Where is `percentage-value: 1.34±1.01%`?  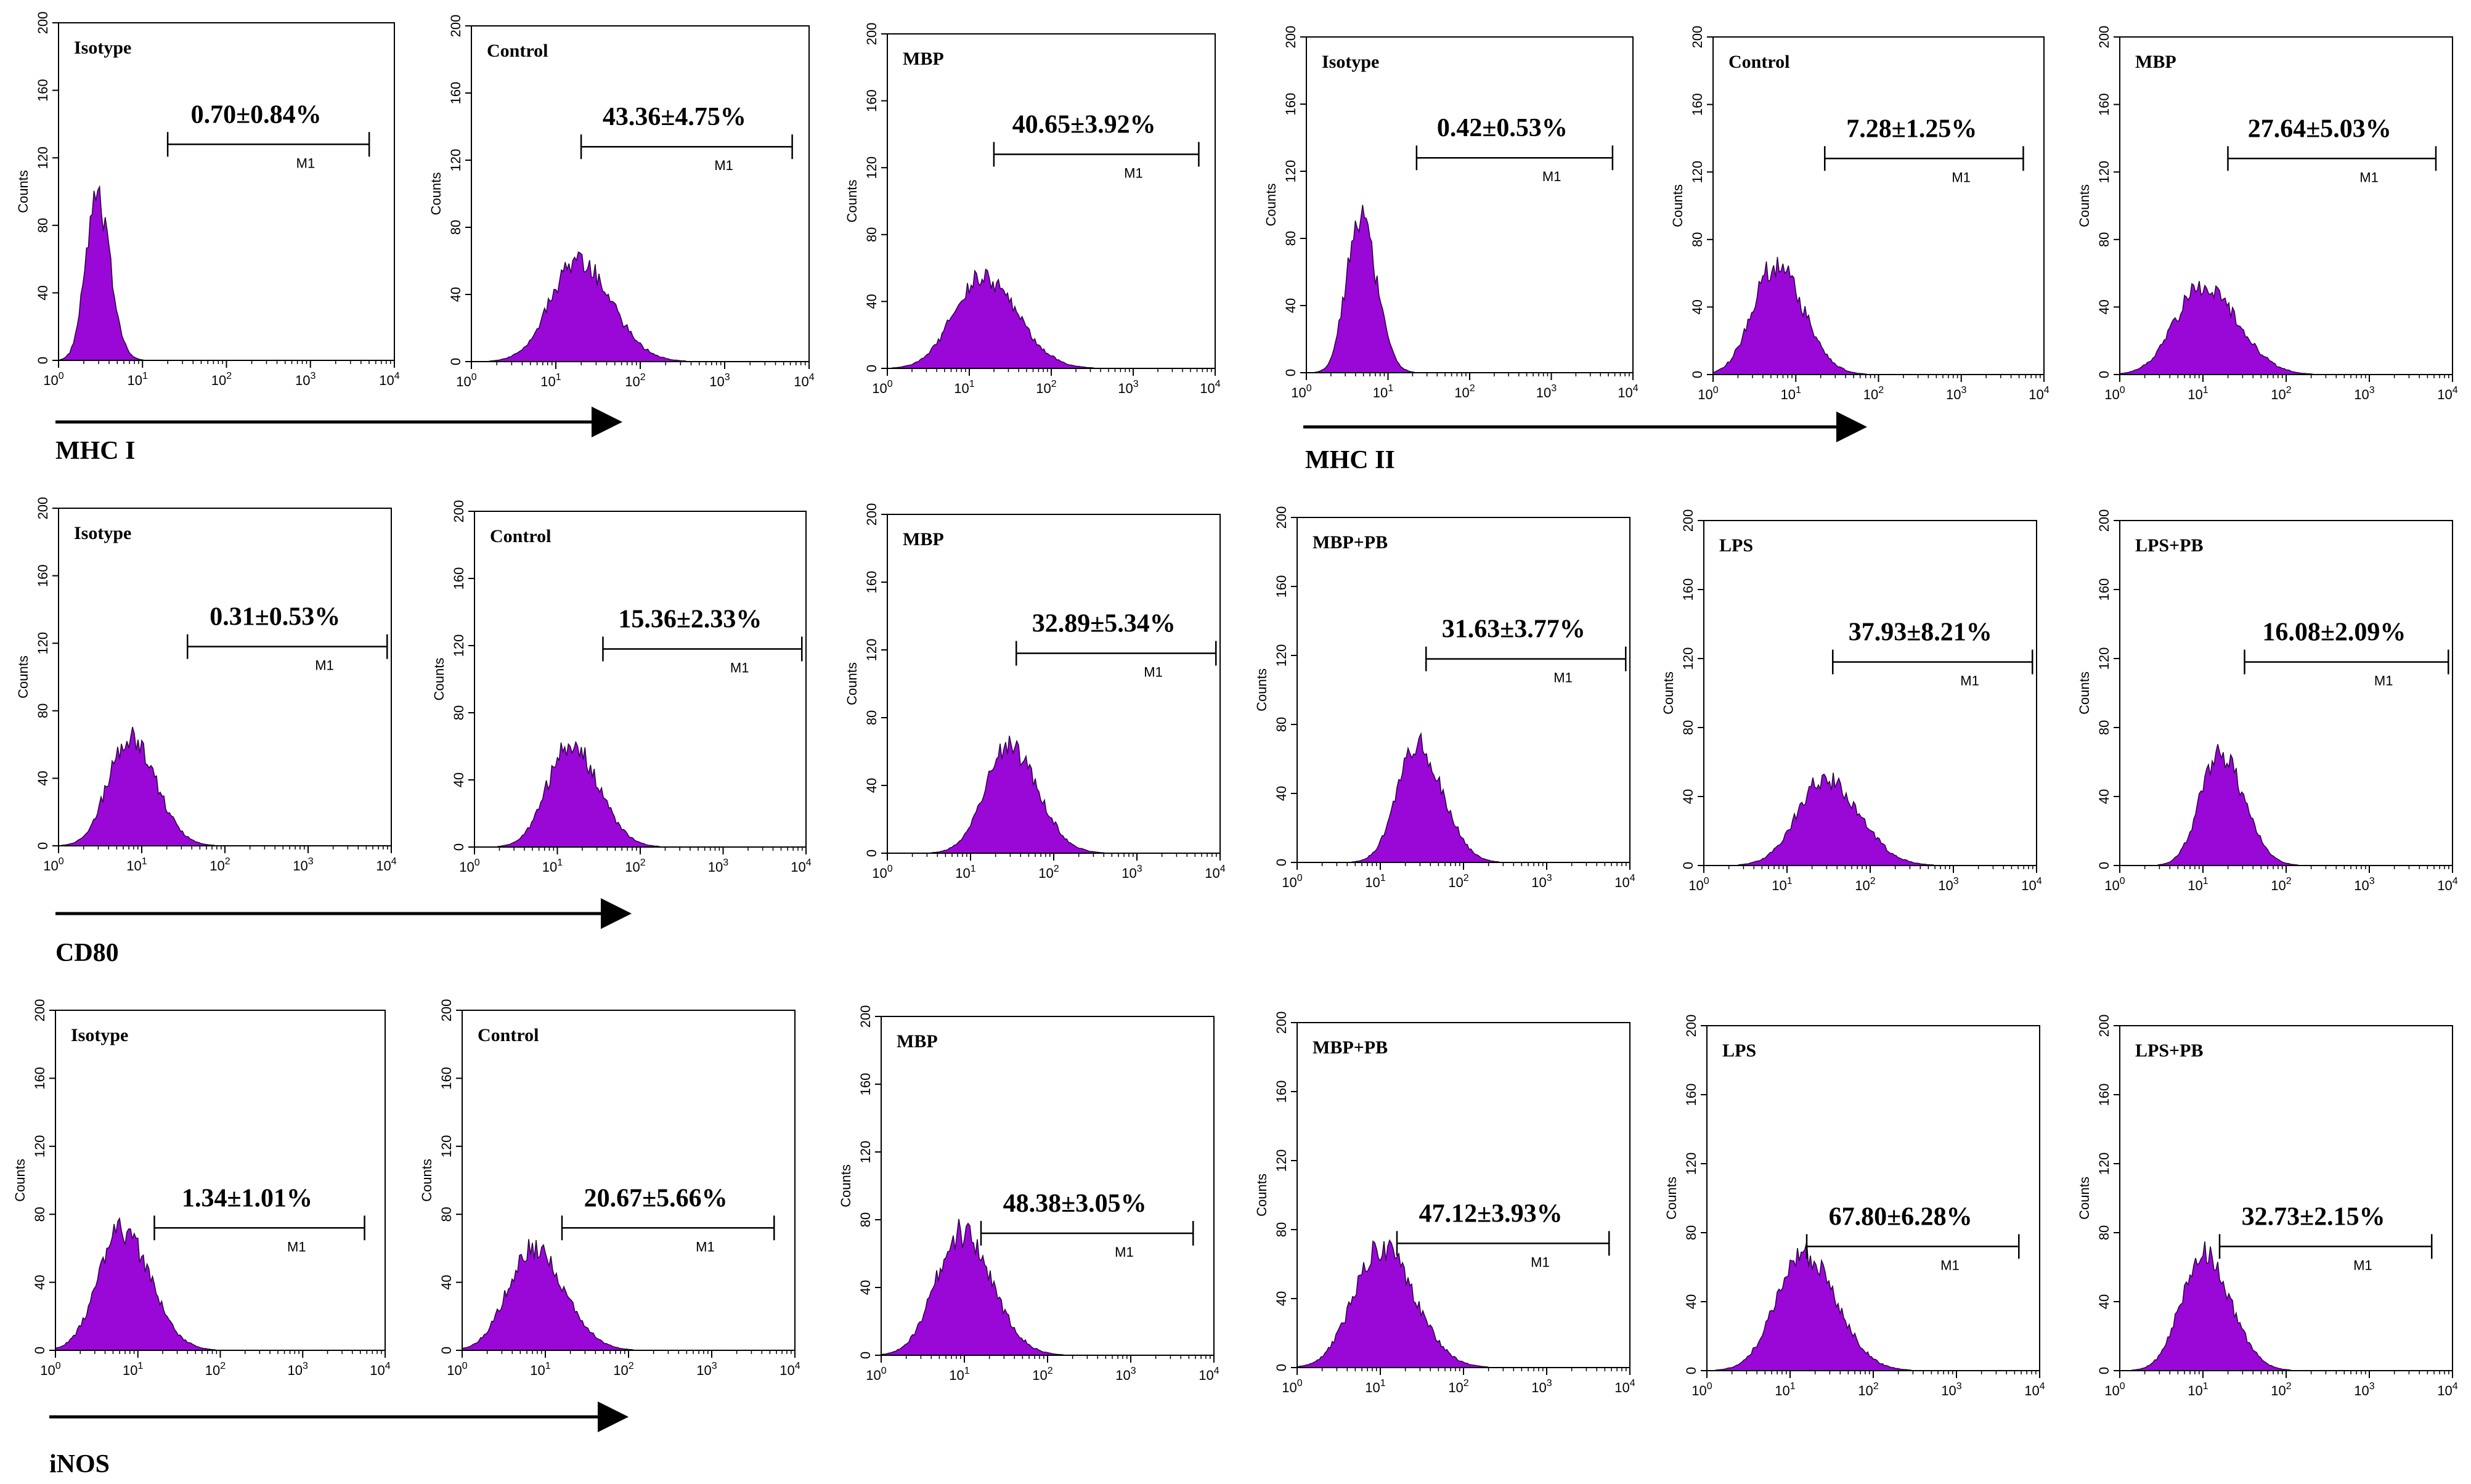 percentage-value: 1.34±1.01% is located at coordinates (247, 1198).